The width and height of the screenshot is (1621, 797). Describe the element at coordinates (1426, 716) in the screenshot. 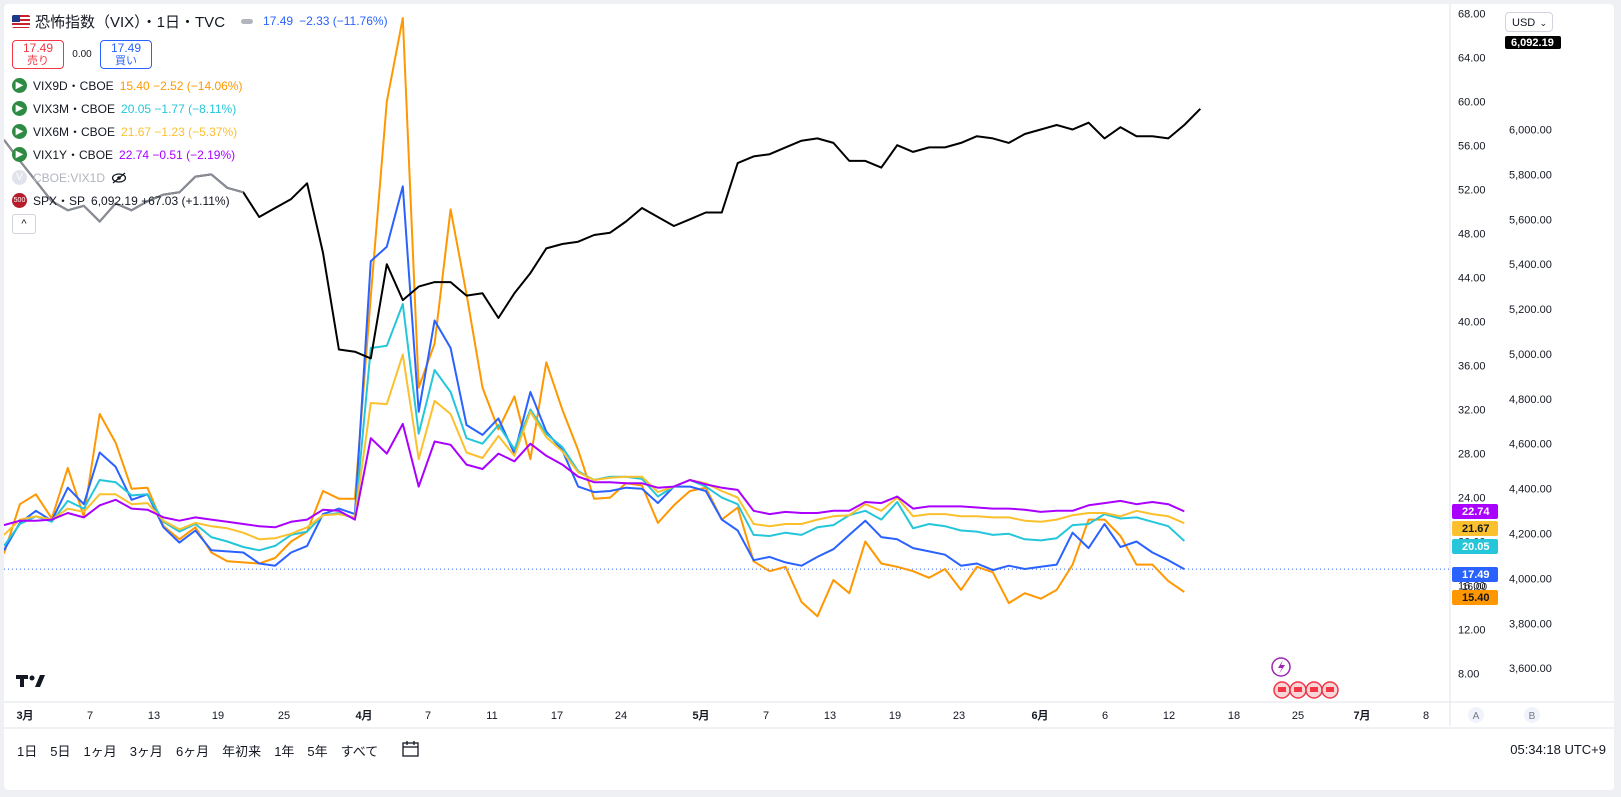

I see `x-axis-tick-label: 8` at that location.